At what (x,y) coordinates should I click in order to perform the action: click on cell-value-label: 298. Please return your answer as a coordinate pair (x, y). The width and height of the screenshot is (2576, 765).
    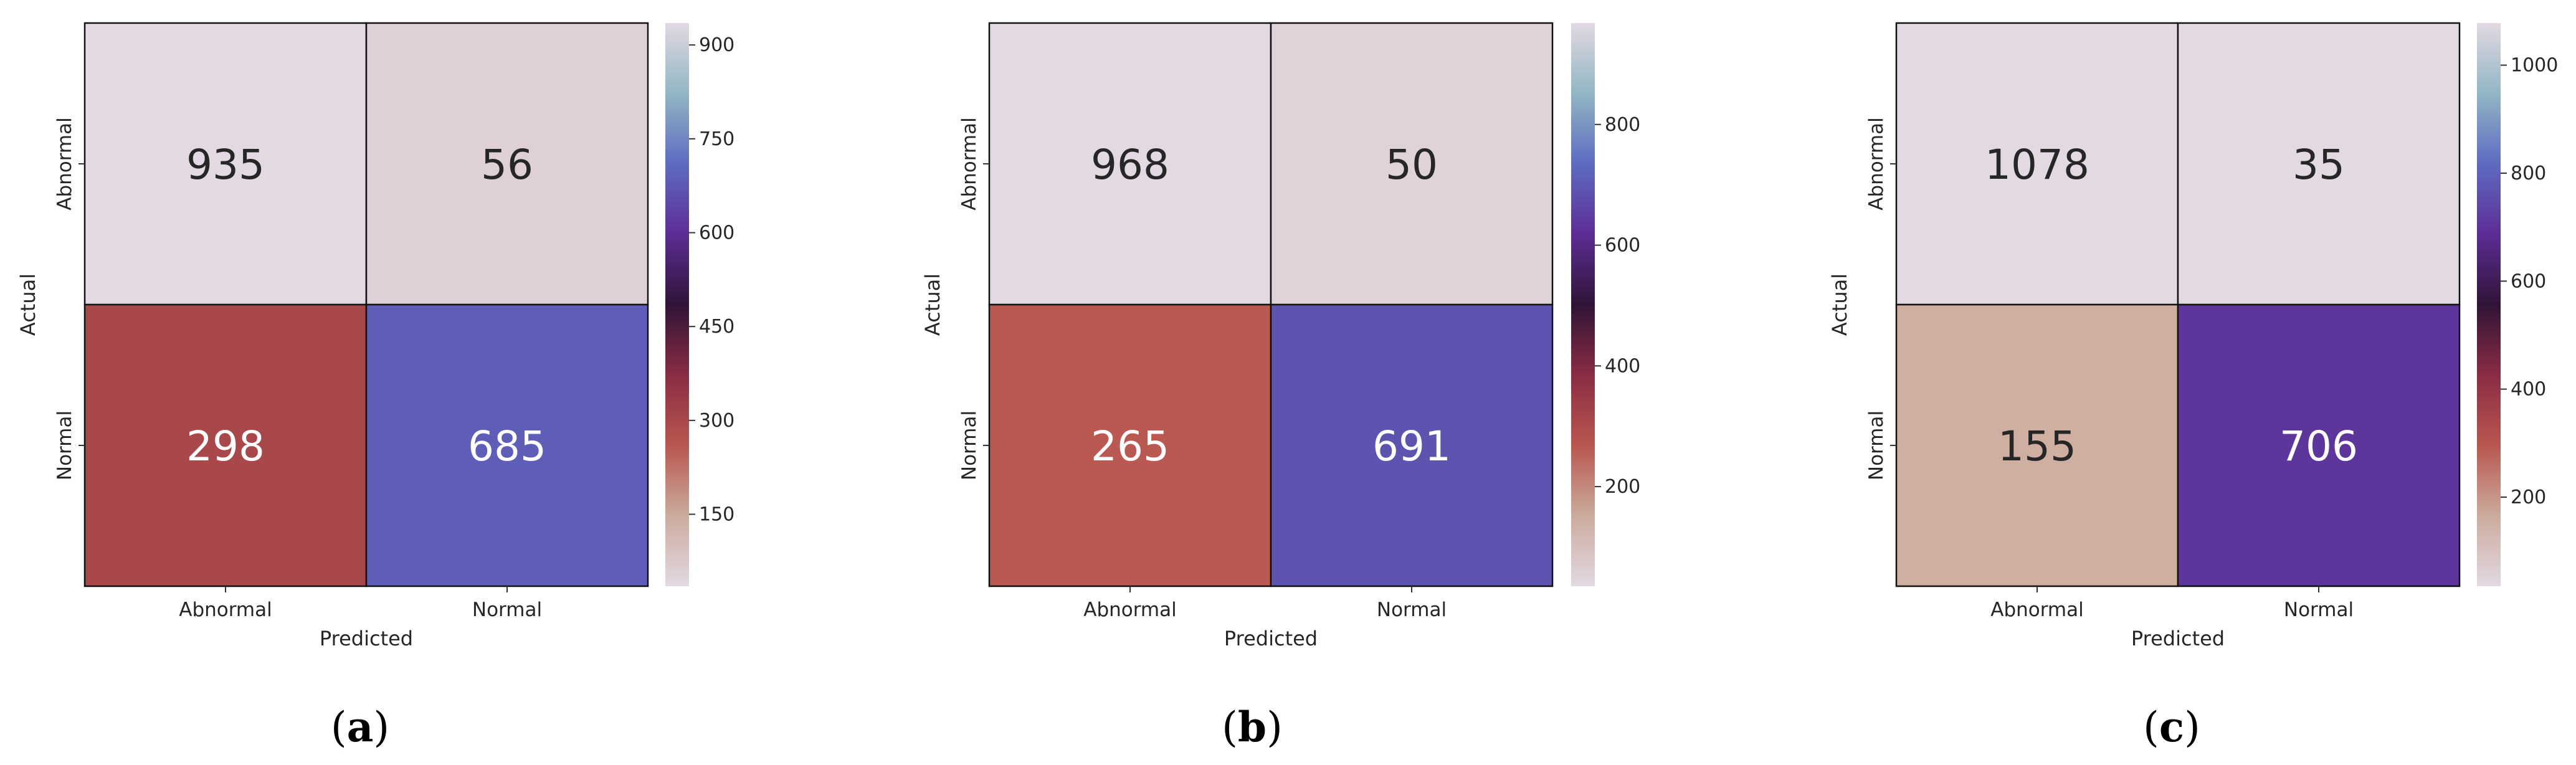
    Looking at the image, I should click on (225, 446).